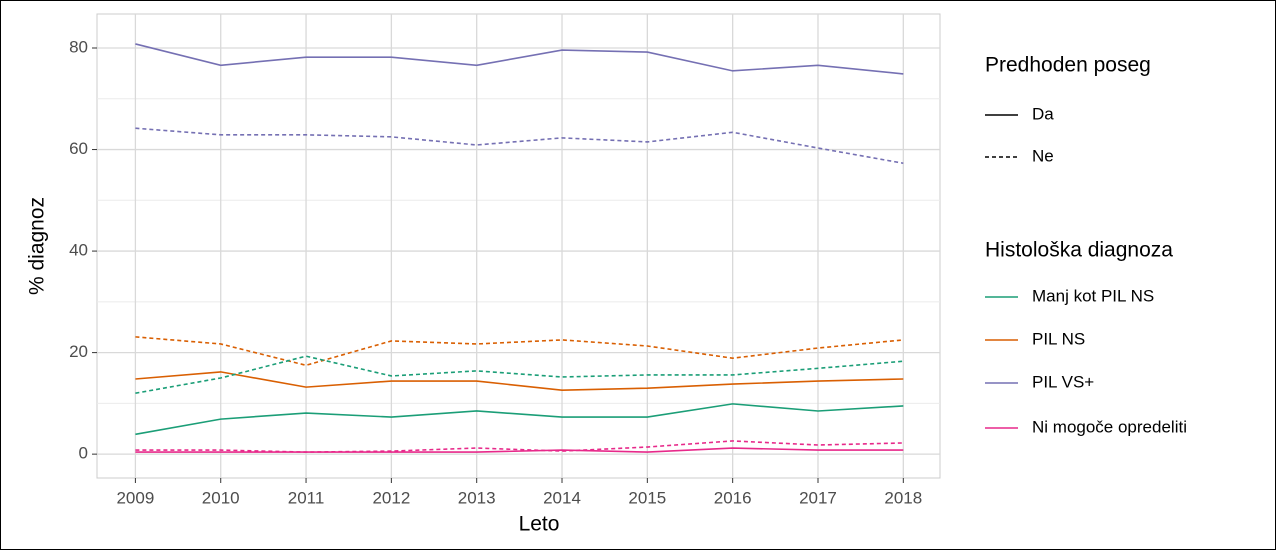 This screenshot has height=550, width=1276. I want to click on x-axis-label: Leto, so click(539, 524).